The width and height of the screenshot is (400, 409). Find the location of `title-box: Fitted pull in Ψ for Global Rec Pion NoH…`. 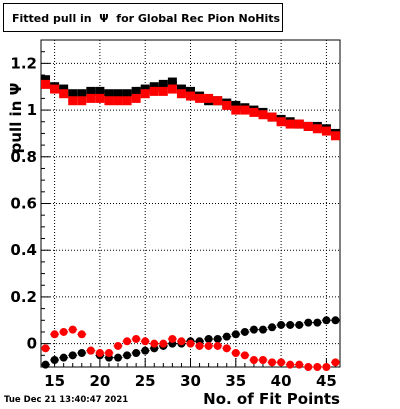

title-box: Fitted pull in Ψ for Global Rec Pion NoH… is located at coordinates (143, 17).